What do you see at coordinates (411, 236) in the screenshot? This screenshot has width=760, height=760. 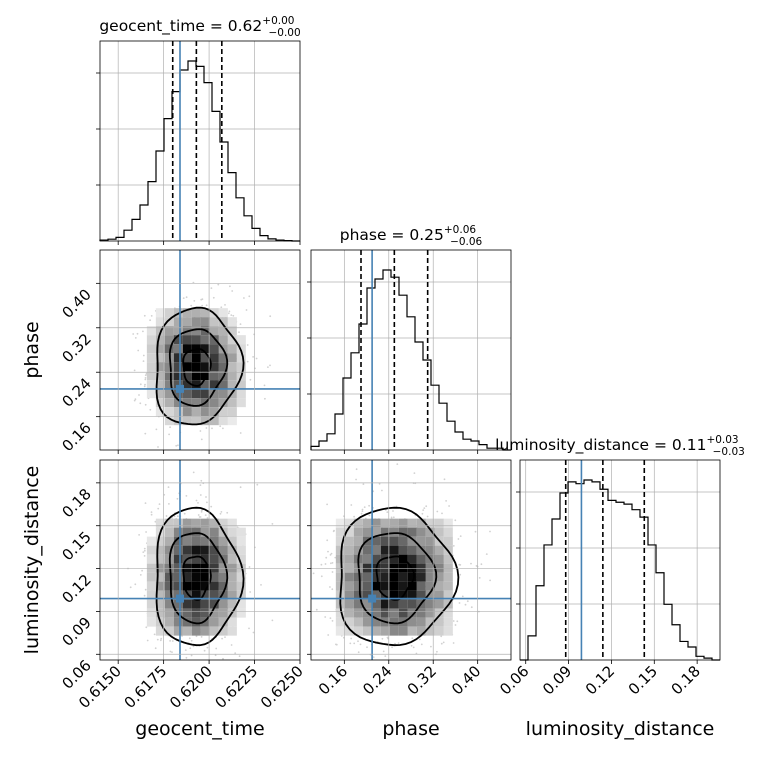 I see `title-phase: phase = 0.25+0.06 −0.06` at bounding box center [411, 236].